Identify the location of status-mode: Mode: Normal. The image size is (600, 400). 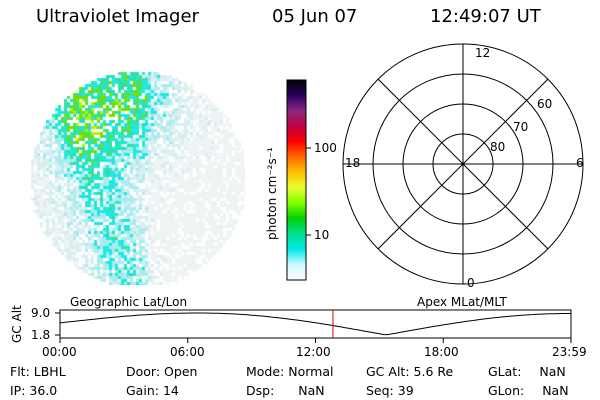
(290, 371).